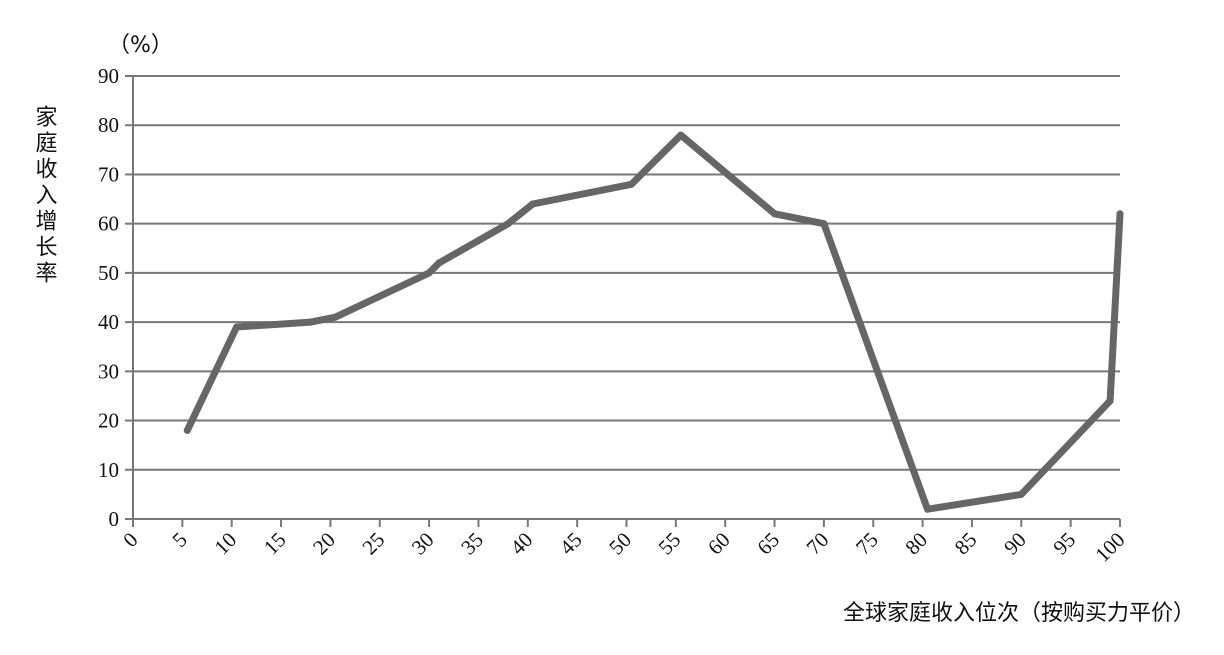 Image resolution: width=1224 pixels, height=655 pixels. What do you see at coordinates (1064, 544) in the screenshot?
I see `x-tick-label: 95` at bounding box center [1064, 544].